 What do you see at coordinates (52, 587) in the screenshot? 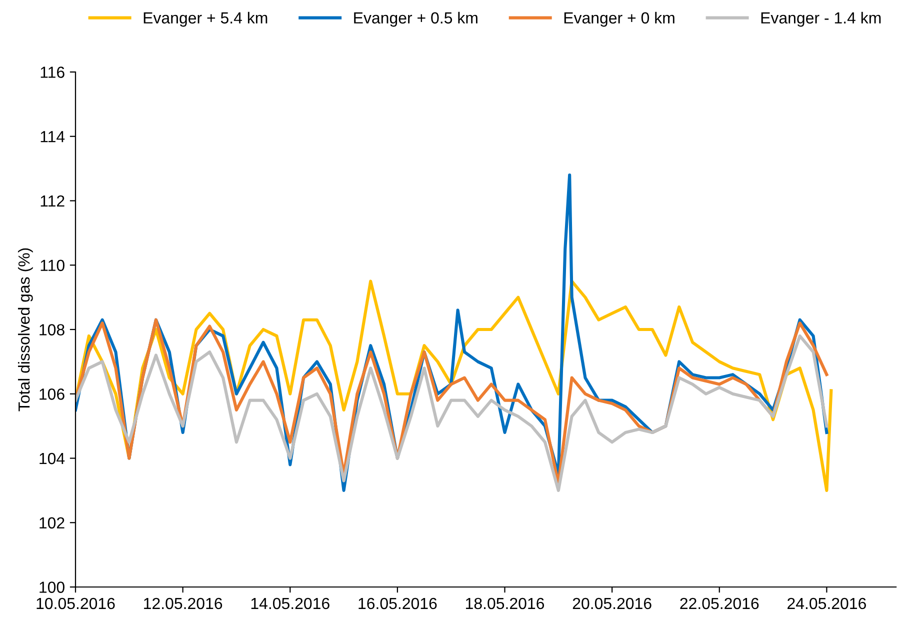
I see `y-tick-label: 100` at bounding box center [52, 587].